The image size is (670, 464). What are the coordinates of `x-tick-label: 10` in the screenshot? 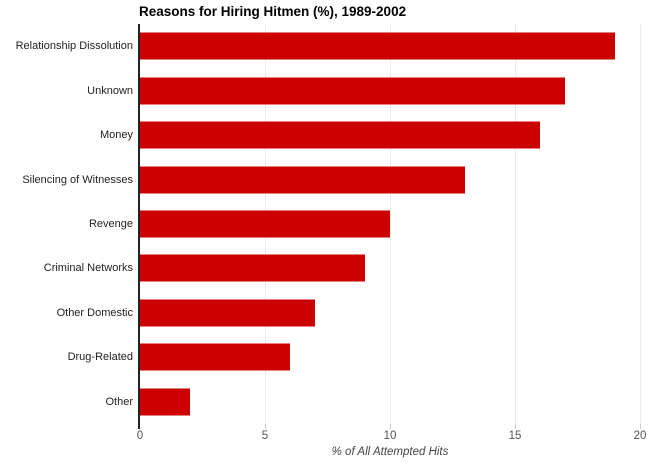 It's located at (390, 436).